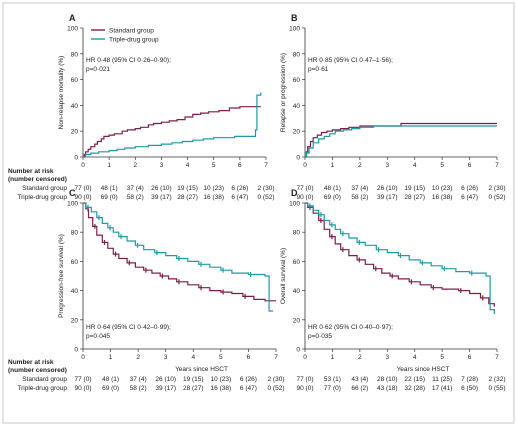 This screenshot has width=517, height=426. What do you see at coordinates (98, 69) in the screenshot?
I see `hr-annotation: p=0·021` at bounding box center [98, 69].